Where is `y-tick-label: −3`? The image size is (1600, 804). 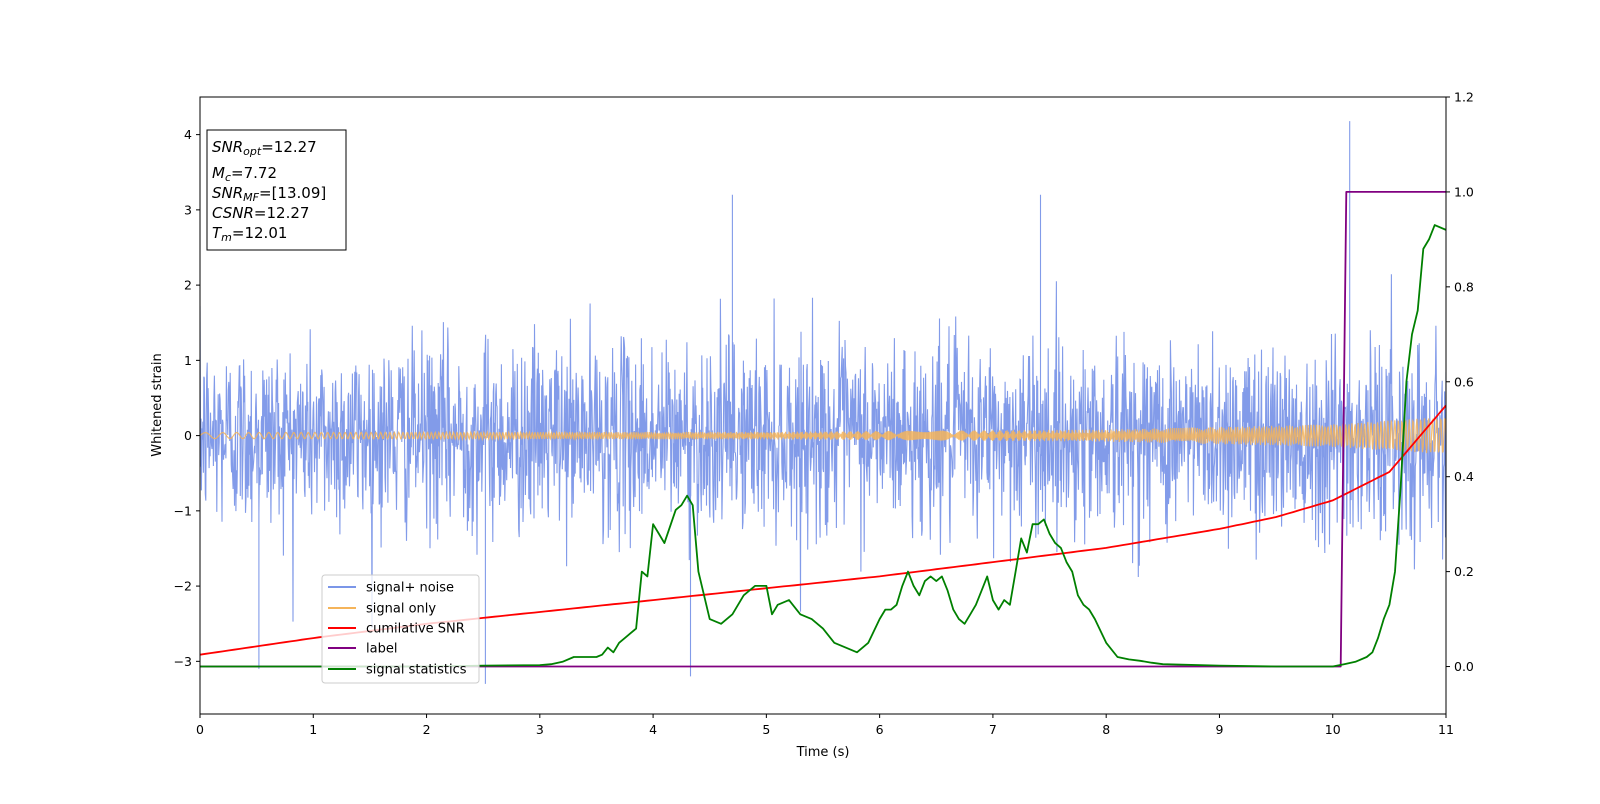 y-tick-label: −3 is located at coordinates (183, 661).